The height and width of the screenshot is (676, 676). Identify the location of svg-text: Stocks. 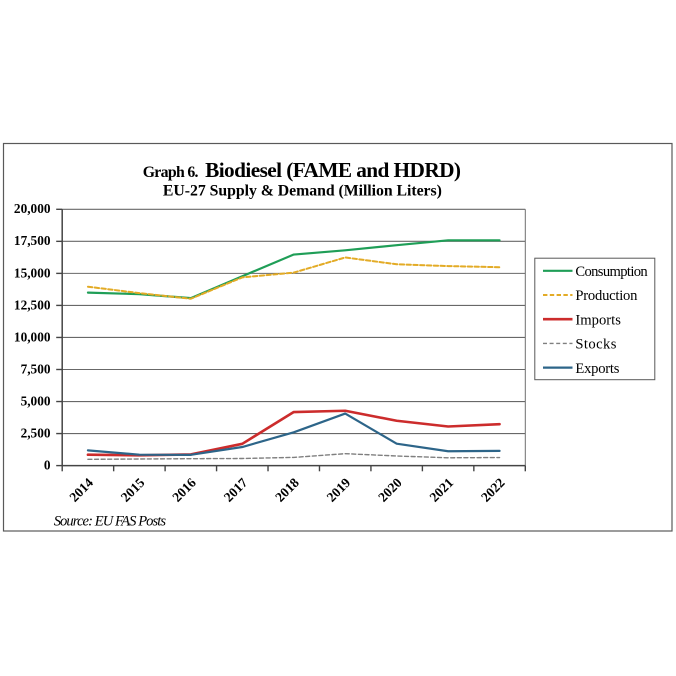
(595, 345).